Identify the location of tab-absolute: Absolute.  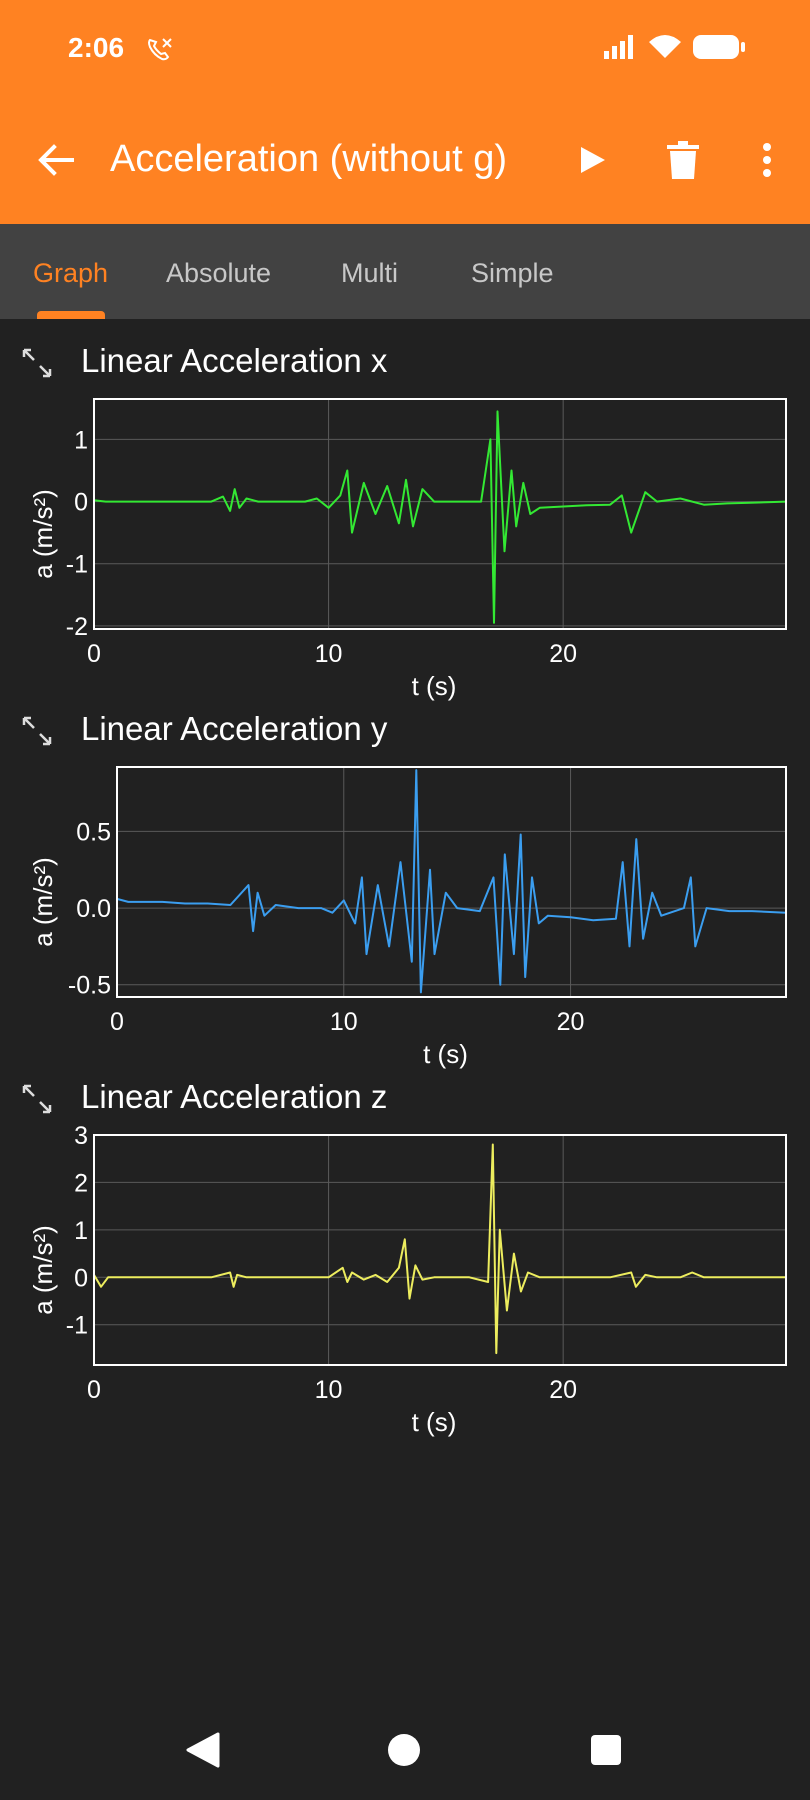
(219, 273).